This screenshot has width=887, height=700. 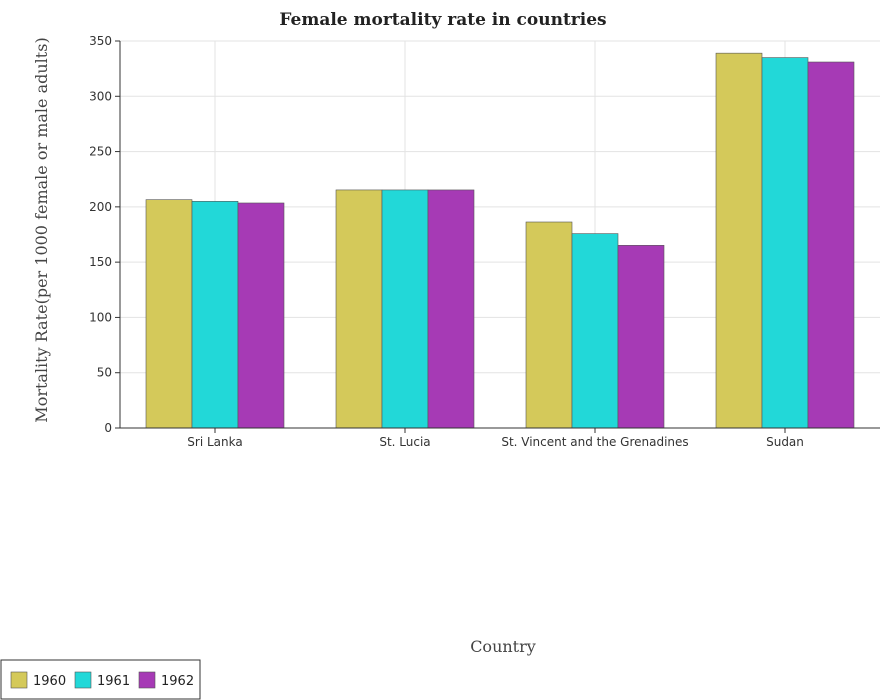 What do you see at coordinates (104, 373) in the screenshot?
I see `y-tick-label: 50` at bounding box center [104, 373].